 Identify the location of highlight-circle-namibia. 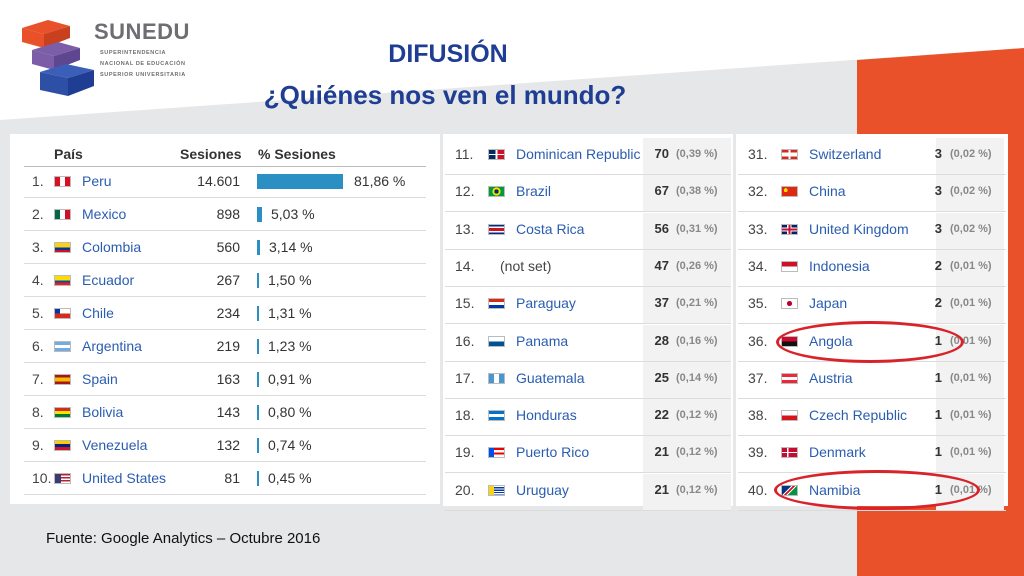
(877, 490).